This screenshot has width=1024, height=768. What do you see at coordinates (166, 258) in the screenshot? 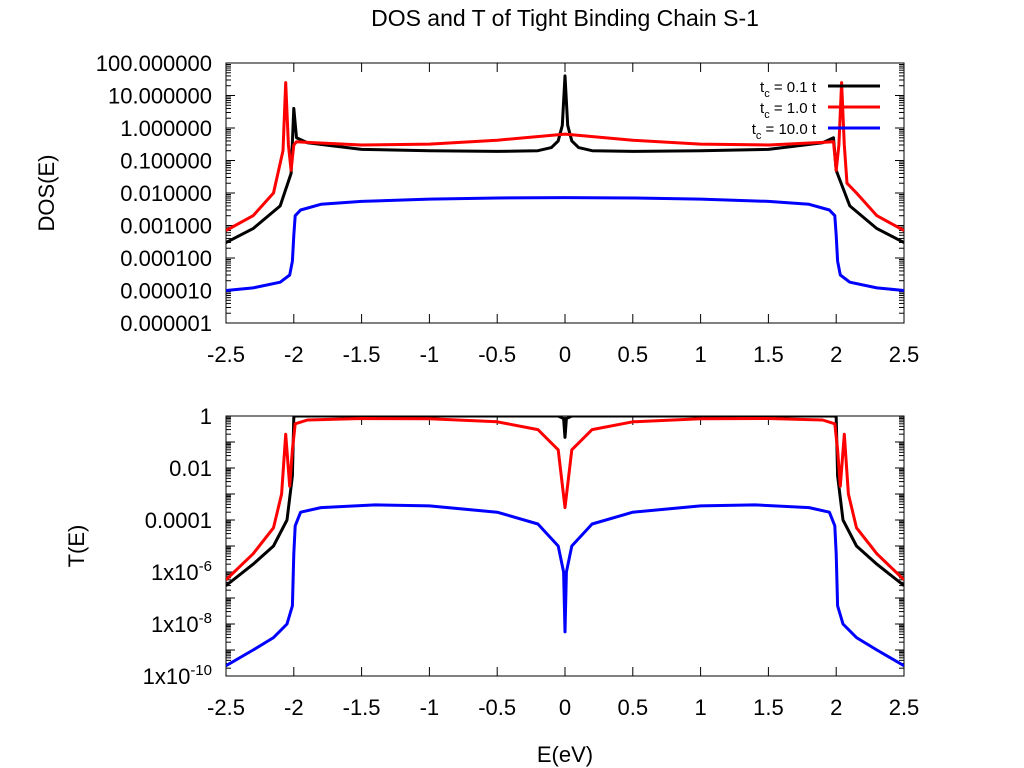
I see `y-tick-label: 0.000100` at bounding box center [166, 258].